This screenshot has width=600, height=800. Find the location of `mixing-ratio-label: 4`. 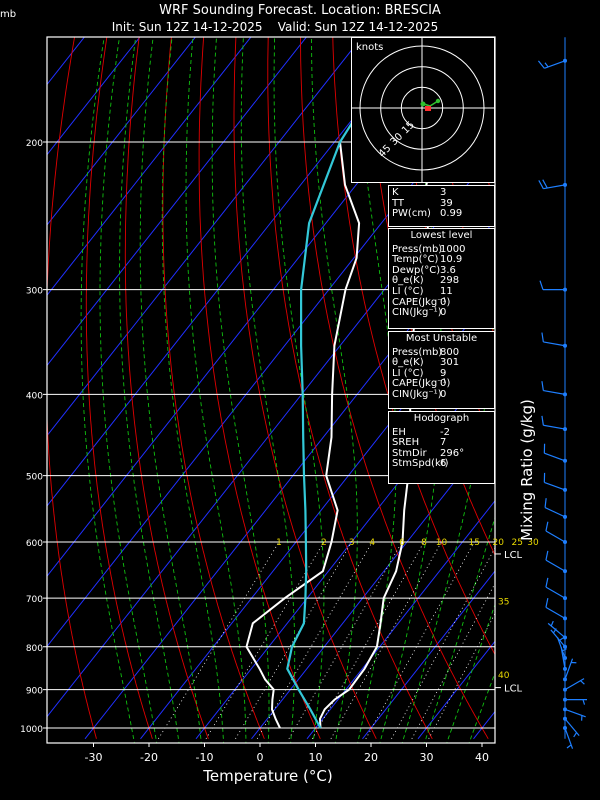

mixing-ratio-label: 4 is located at coordinates (372, 543).